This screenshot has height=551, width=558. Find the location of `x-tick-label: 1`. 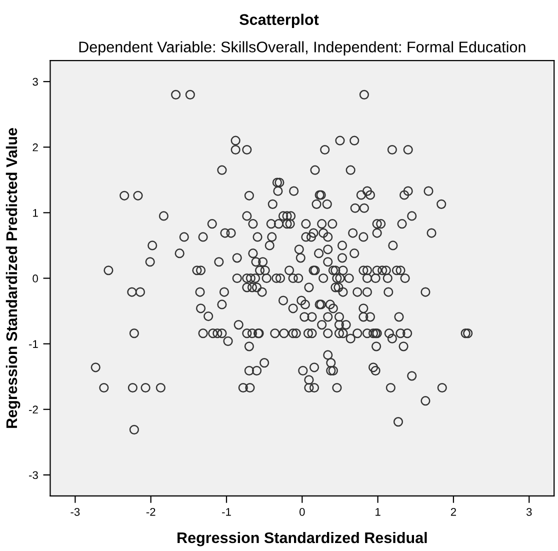

x-tick-label: 1 is located at coordinates (378, 512).